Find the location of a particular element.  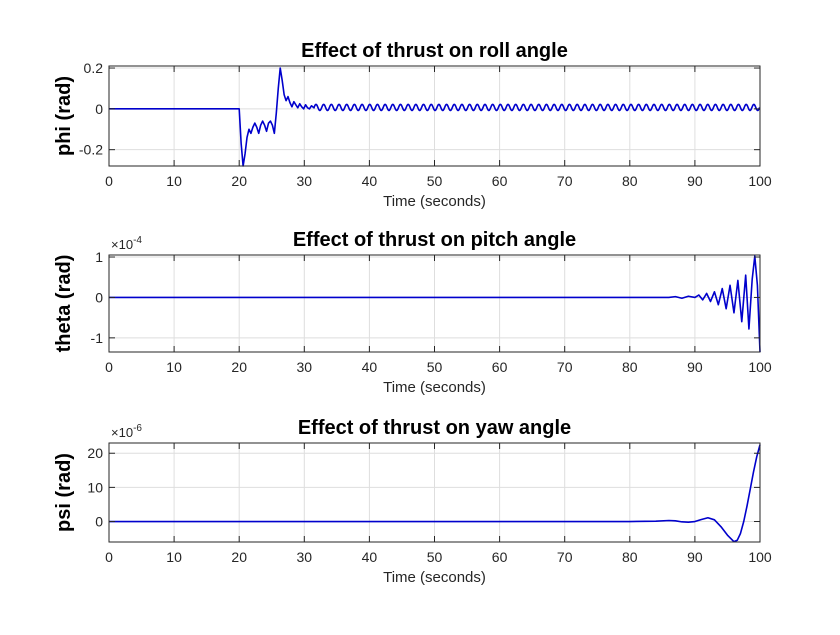

exponent-power: -4 is located at coordinates (137, 240).